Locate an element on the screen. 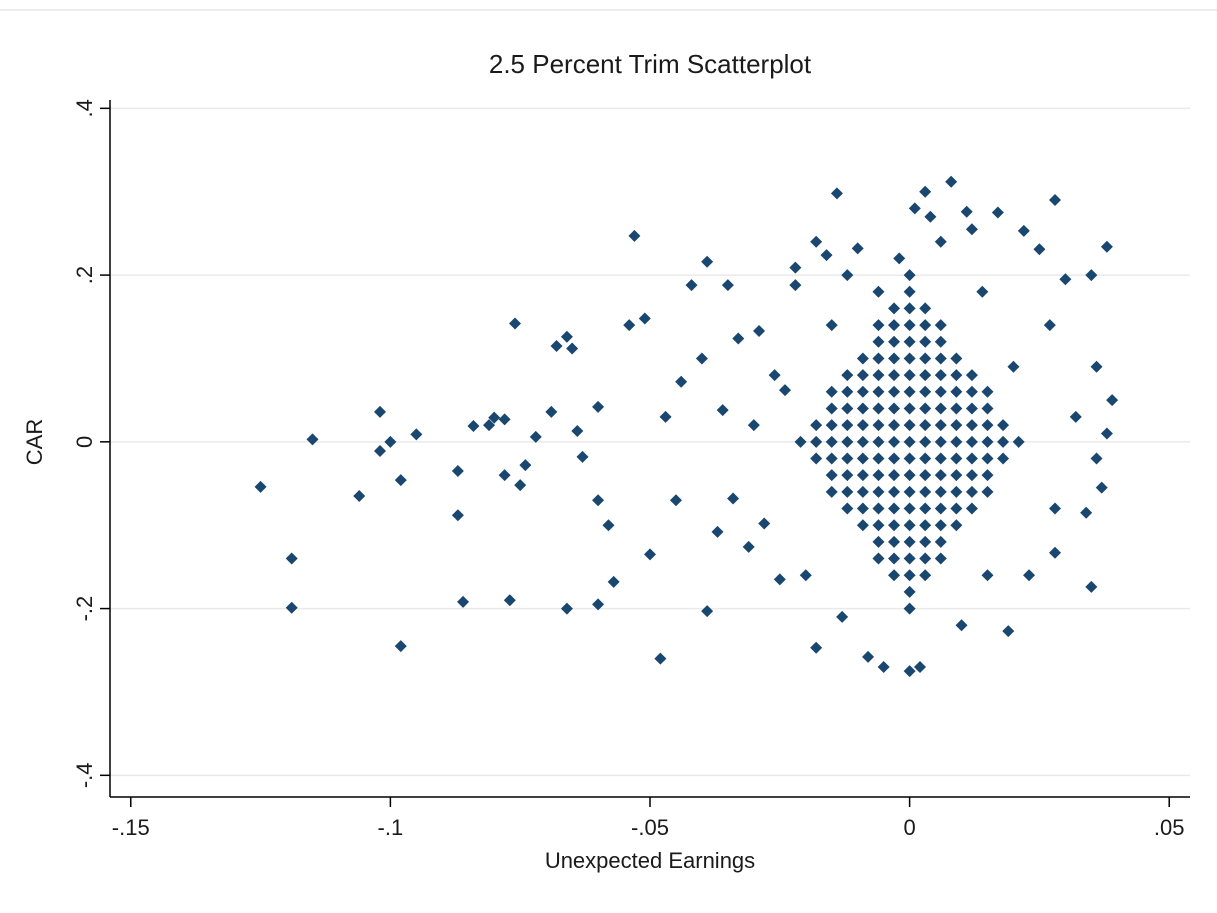 The height and width of the screenshot is (913, 1217). y-tick-label: -.2 is located at coordinates (84, 609).